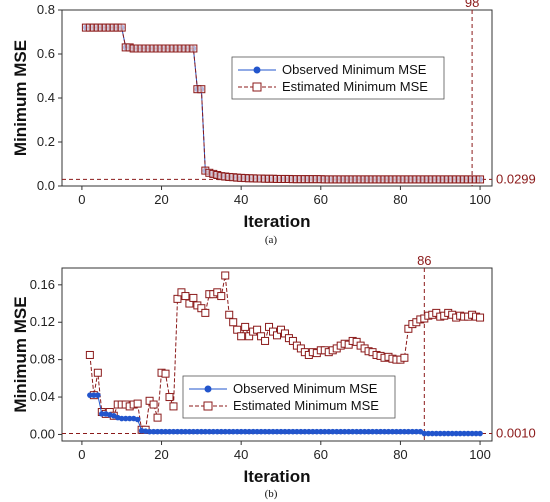 The height and width of the screenshot is (502, 550). What do you see at coordinates (241, 199) in the screenshot?
I see `x-tick-label: 40` at bounding box center [241, 199].